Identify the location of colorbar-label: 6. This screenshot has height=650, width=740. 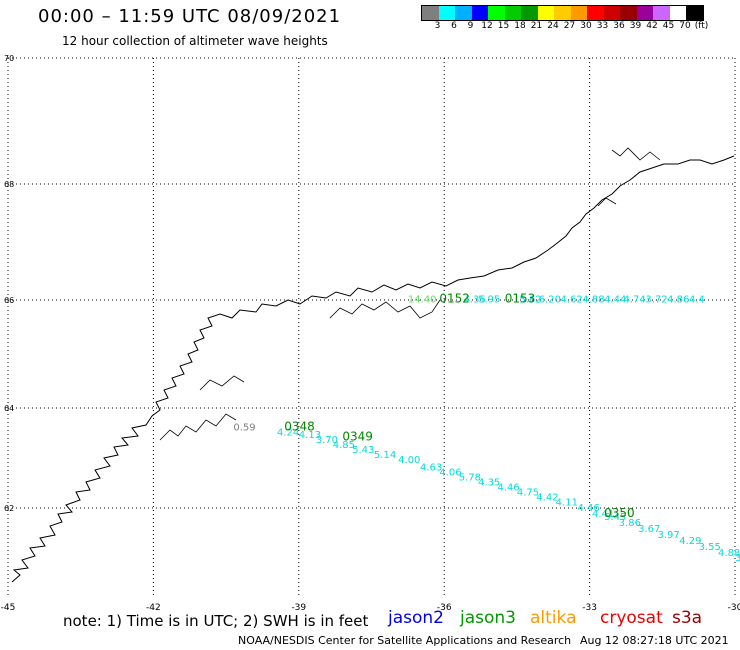
(454, 26).